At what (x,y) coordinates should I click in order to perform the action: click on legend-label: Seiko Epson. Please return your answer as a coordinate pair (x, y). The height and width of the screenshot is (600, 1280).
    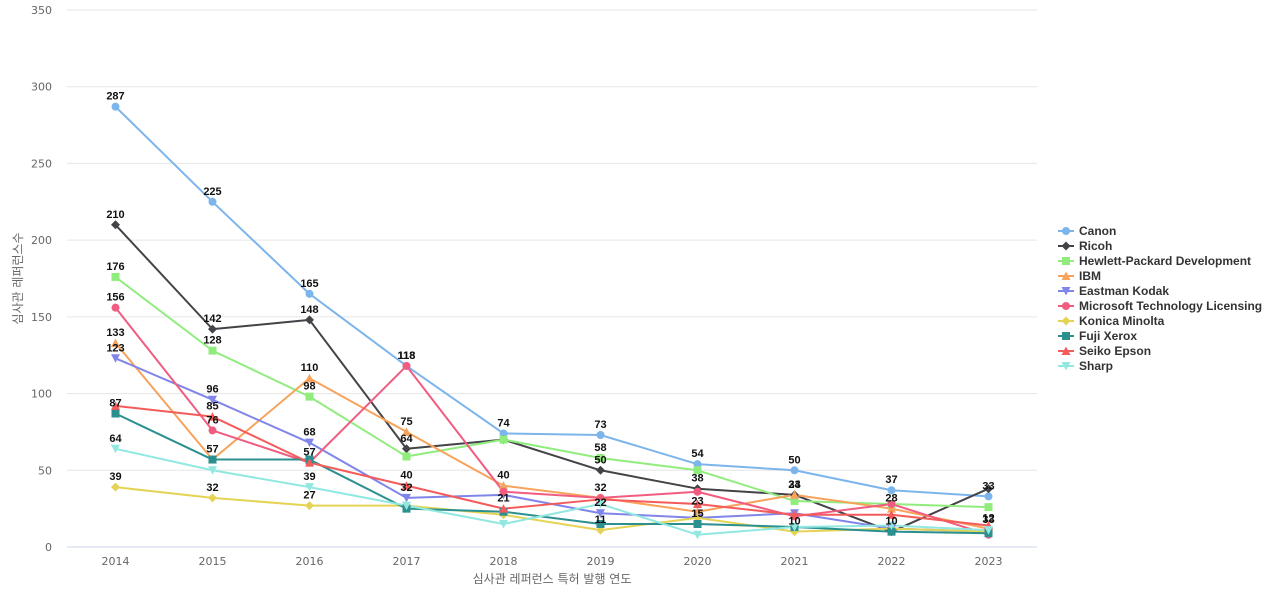
    Looking at the image, I should click on (1115, 351).